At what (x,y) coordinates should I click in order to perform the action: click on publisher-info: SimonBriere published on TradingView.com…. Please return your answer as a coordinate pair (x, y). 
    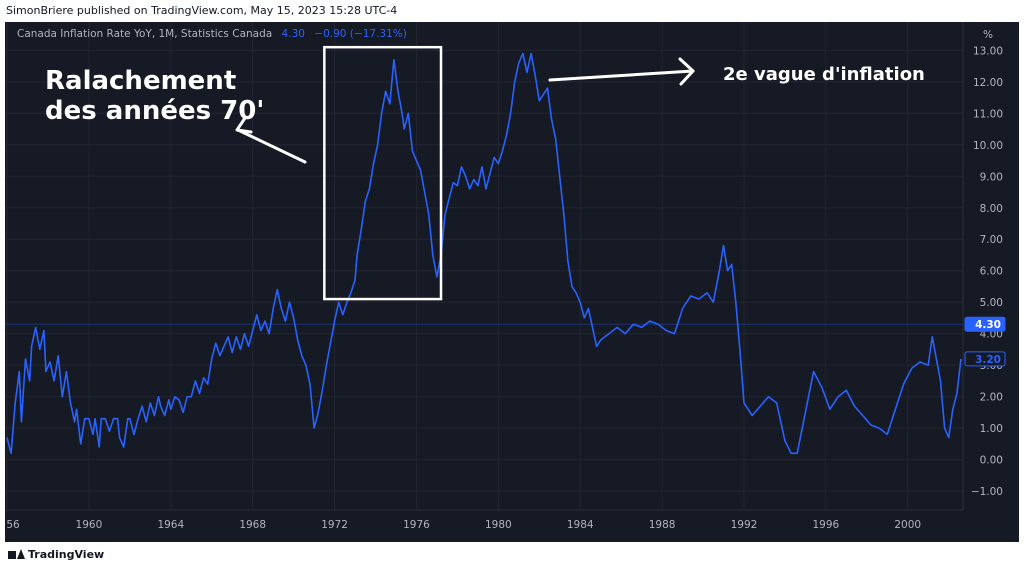
    Looking at the image, I should click on (202, 10).